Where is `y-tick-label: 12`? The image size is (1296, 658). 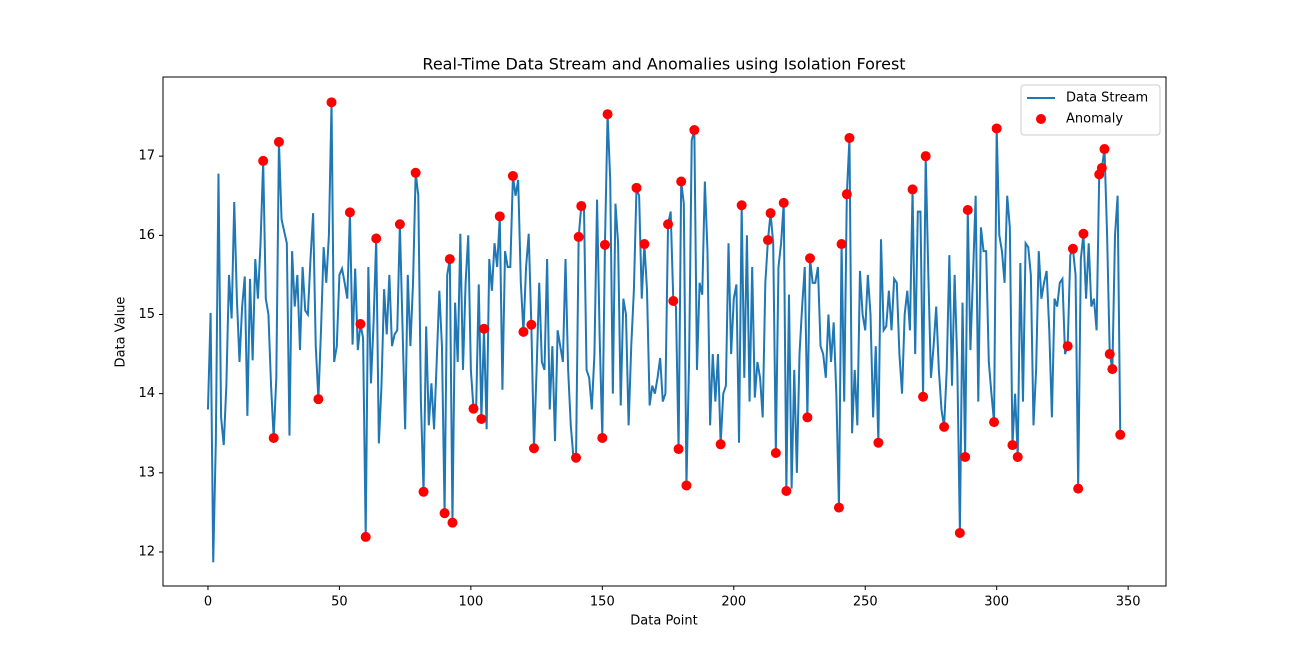
y-tick-label: 12 is located at coordinates (146, 551).